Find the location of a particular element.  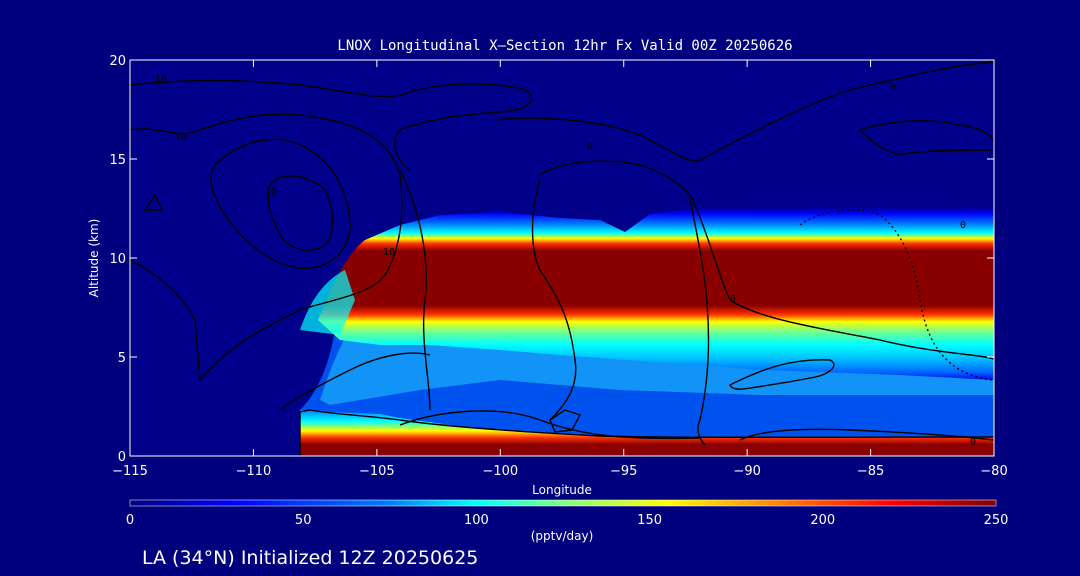

x-tick-label: −115 is located at coordinates (130, 471).